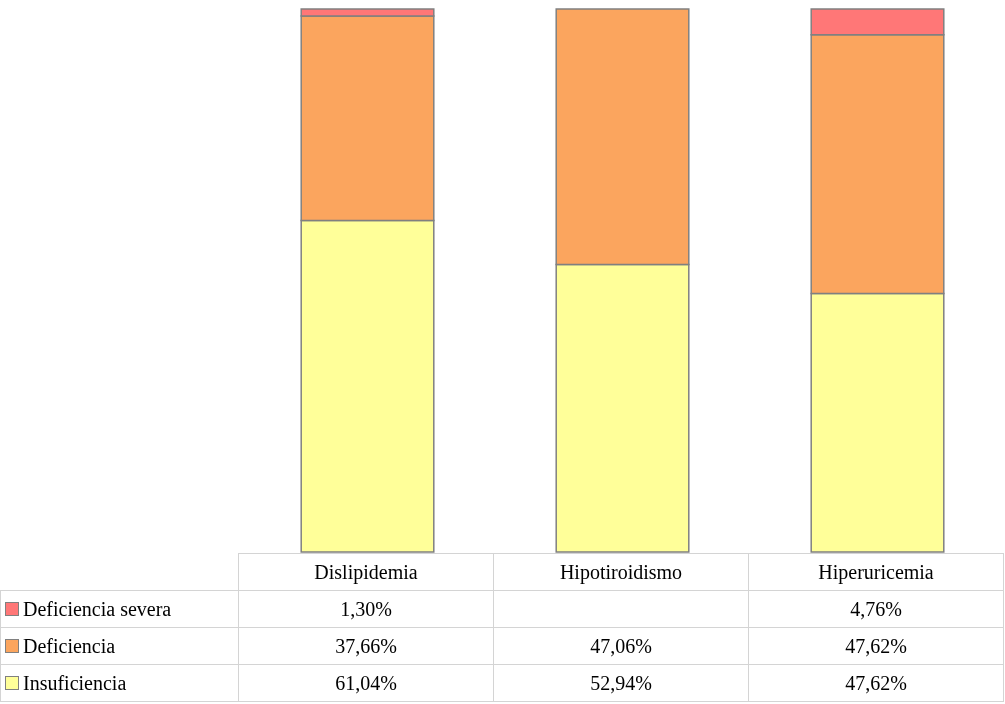  What do you see at coordinates (366, 683) in the screenshot?
I see `data-label: 61,04%` at bounding box center [366, 683].